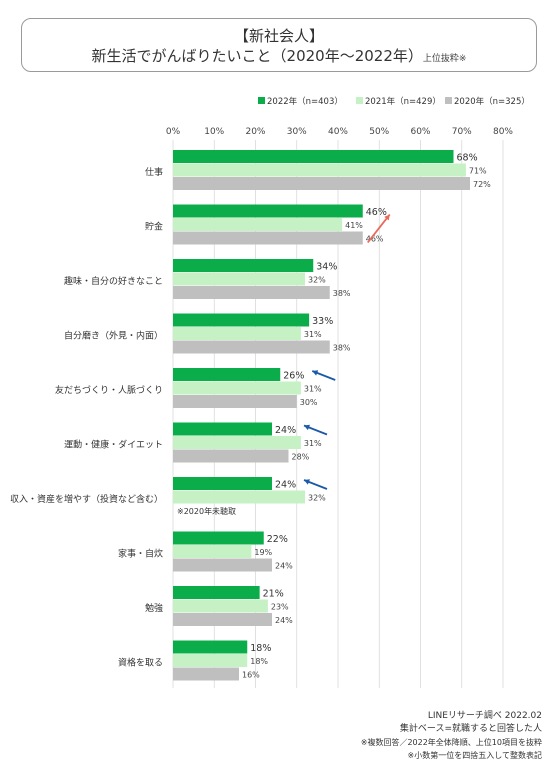 Image resolution: width=560 pixels, height=776 pixels. Describe the element at coordinates (206, 511) in the screenshot. I see `chart-note: ※2020年未聴取` at that location.